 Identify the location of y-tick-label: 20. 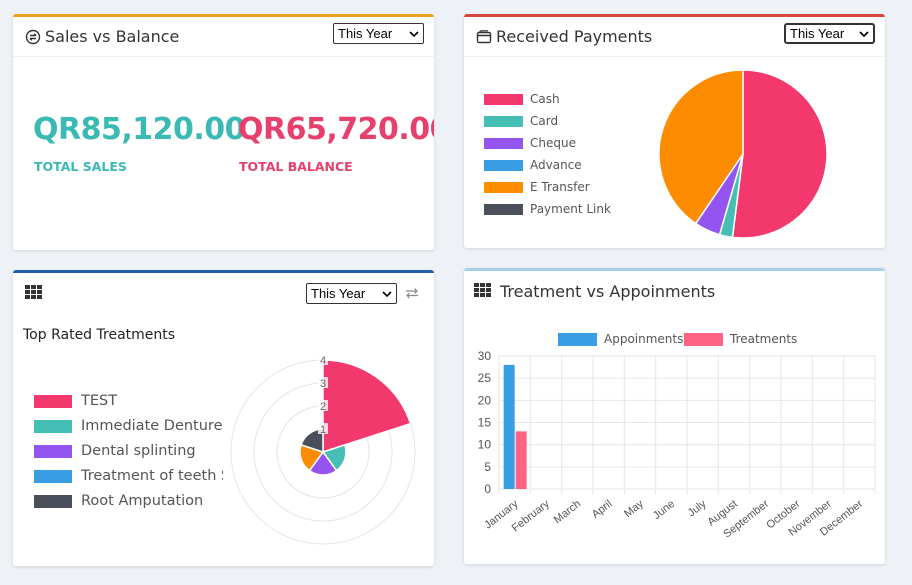
(485, 400).